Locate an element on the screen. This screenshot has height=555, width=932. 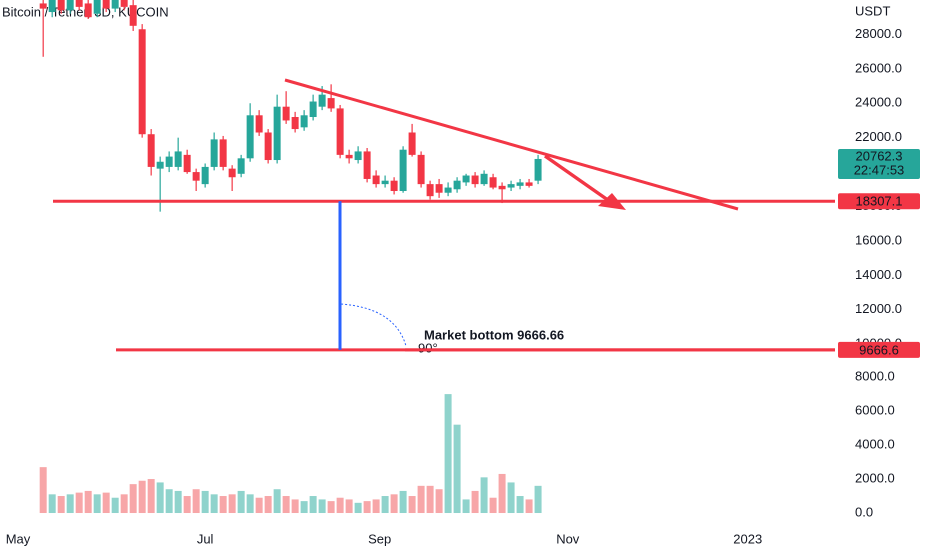
angle-arc is located at coordinates (373, 325).